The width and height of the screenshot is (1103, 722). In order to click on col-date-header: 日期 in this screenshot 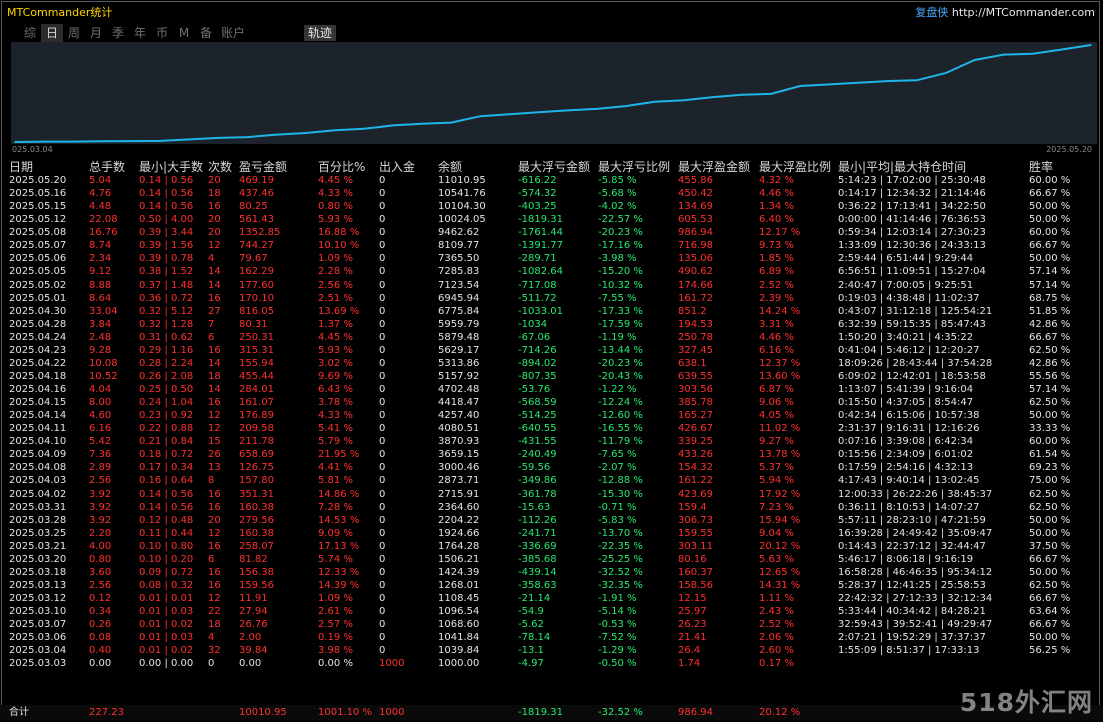, I will do `click(21, 167)`.